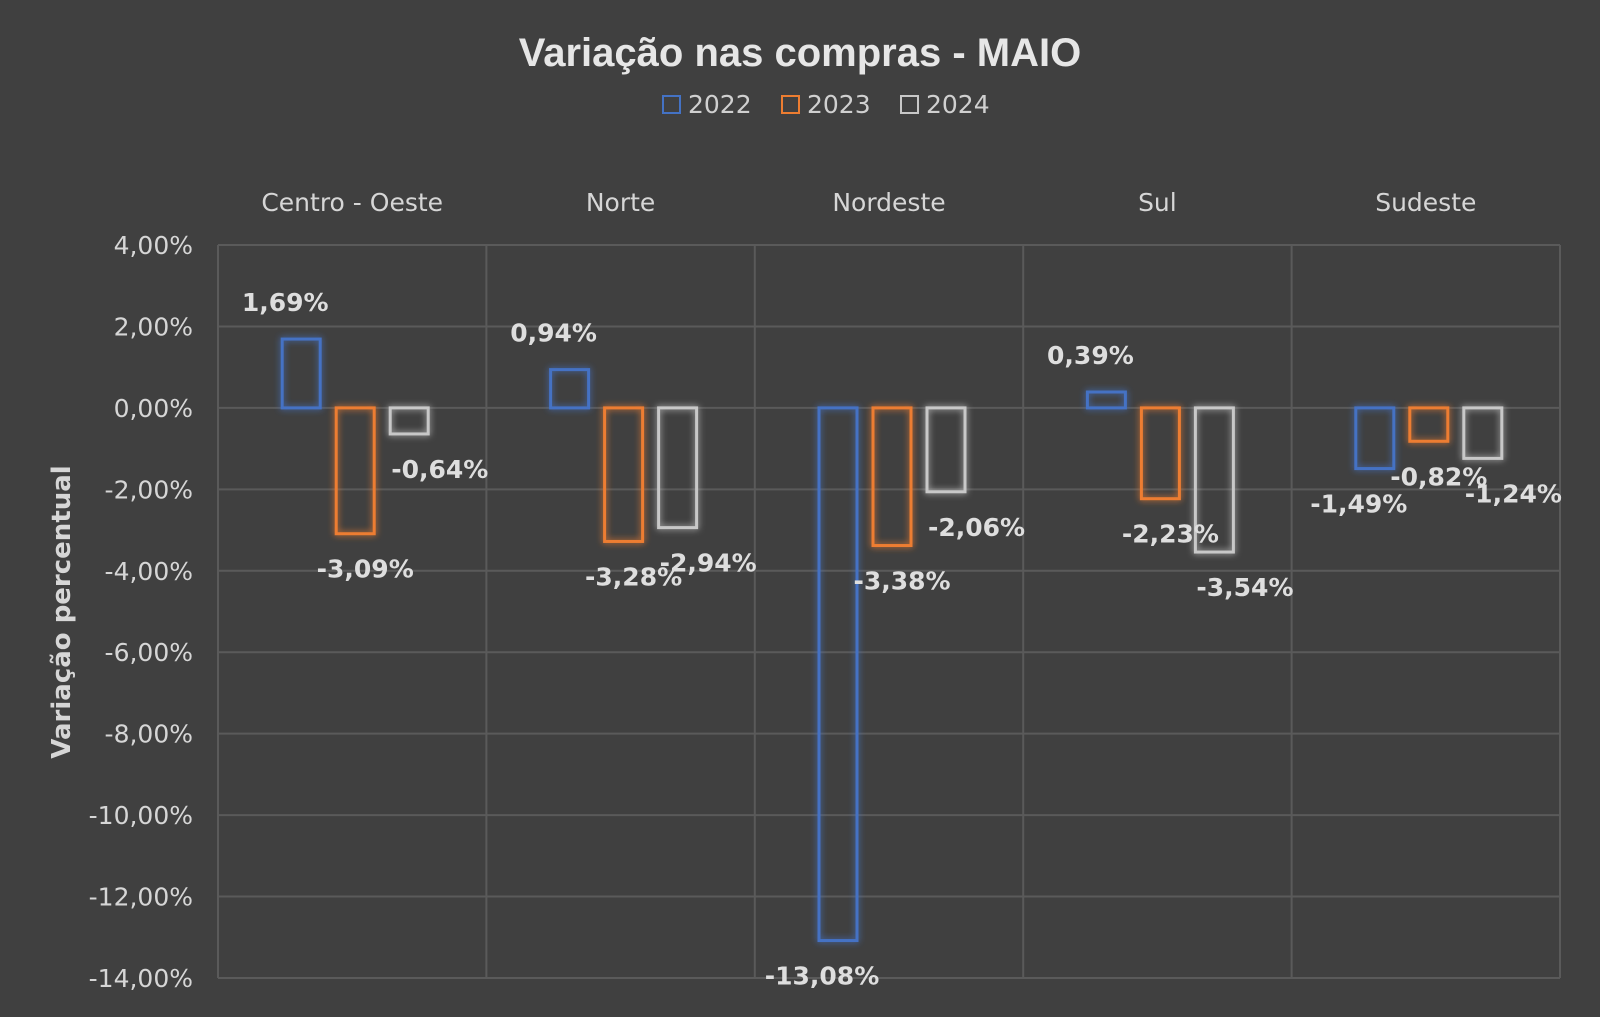 The height and width of the screenshot is (1017, 1600). I want to click on category-label: Sudeste, so click(1425, 202).